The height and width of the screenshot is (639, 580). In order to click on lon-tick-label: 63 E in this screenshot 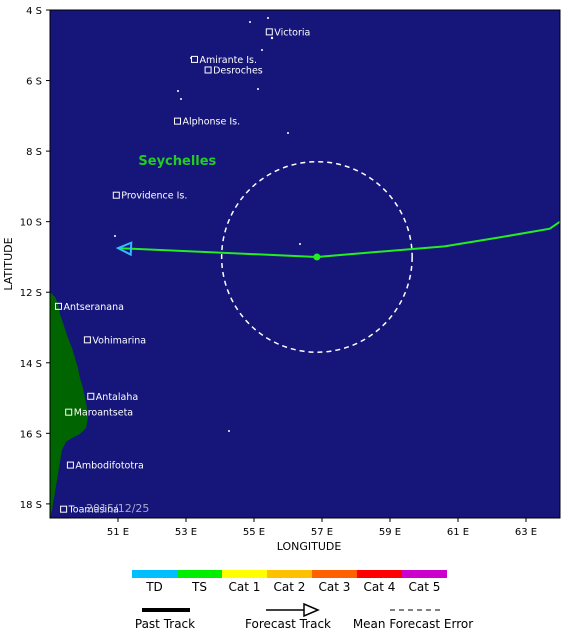, I will do `click(526, 532)`.